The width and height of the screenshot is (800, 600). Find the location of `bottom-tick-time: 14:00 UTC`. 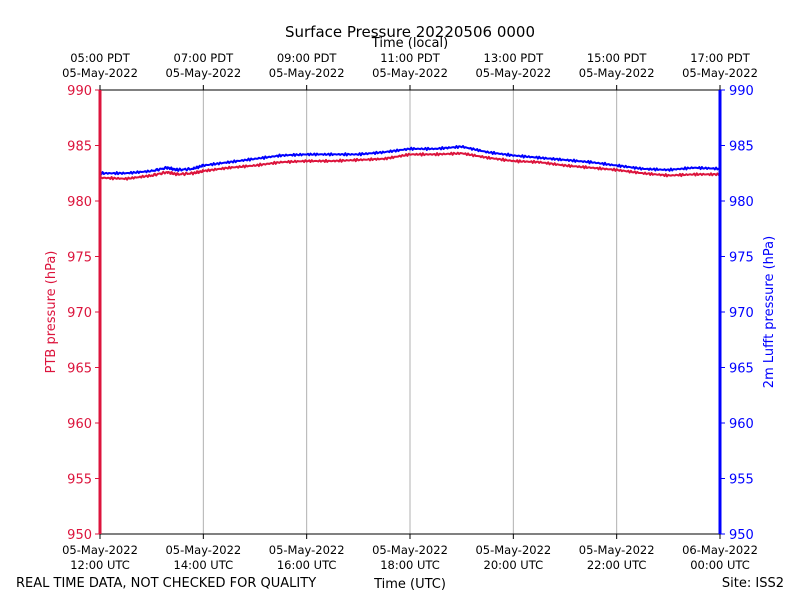

bottom-tick-time: 14:00 UTC is located at coordinates (204, 565).